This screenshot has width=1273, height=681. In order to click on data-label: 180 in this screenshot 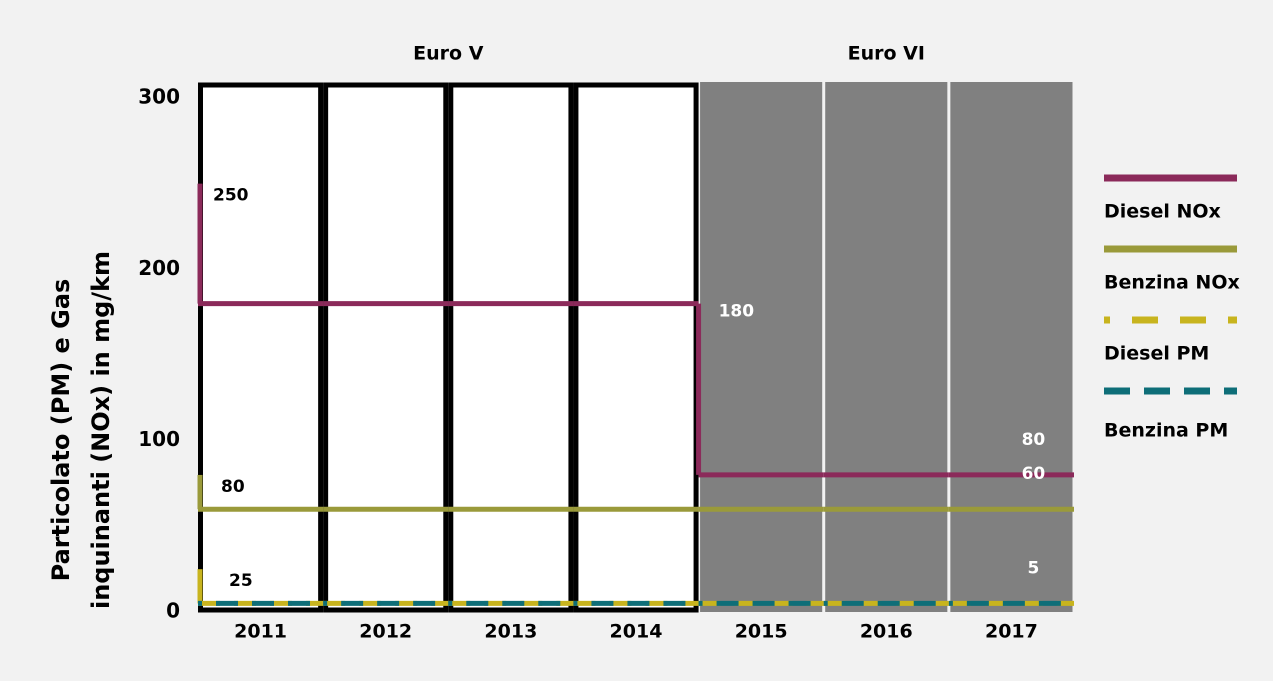, I will do `click(737, 312)`.